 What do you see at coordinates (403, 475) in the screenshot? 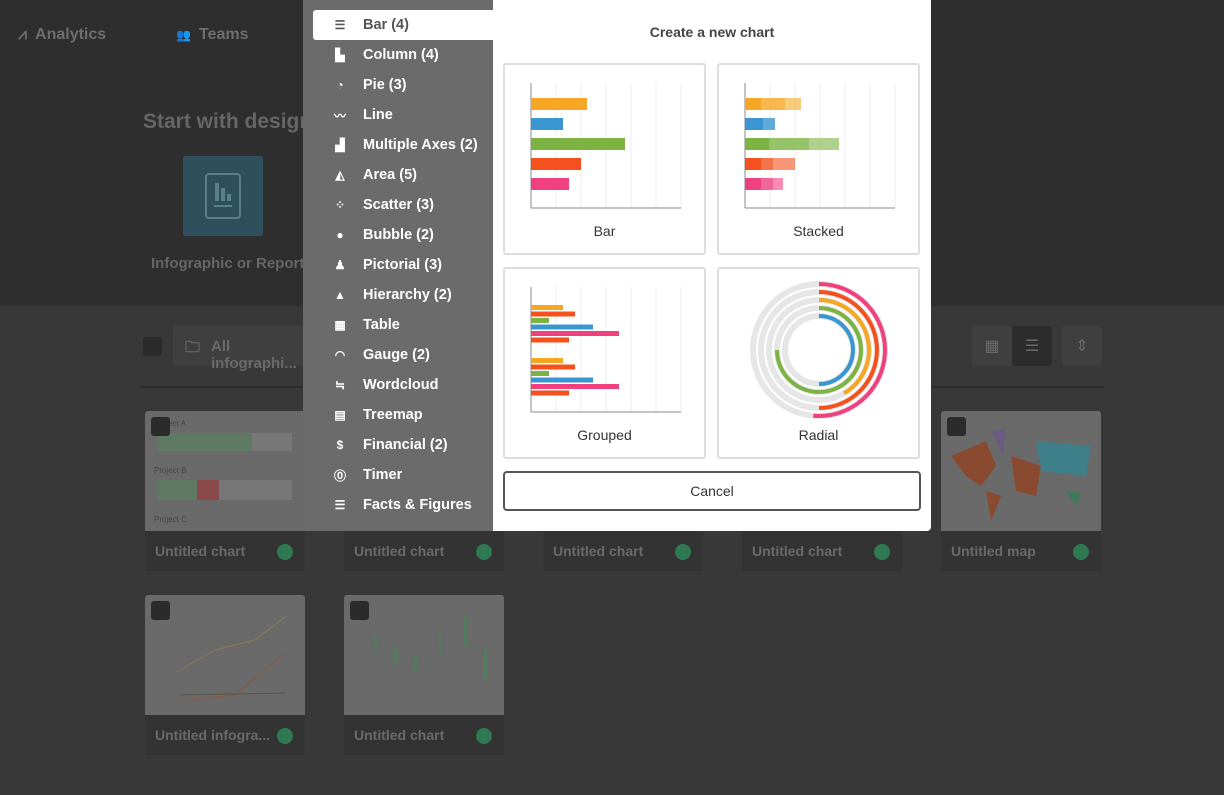
I see `menu-item: ⓪ Timer` at bounding box center [403, 475].